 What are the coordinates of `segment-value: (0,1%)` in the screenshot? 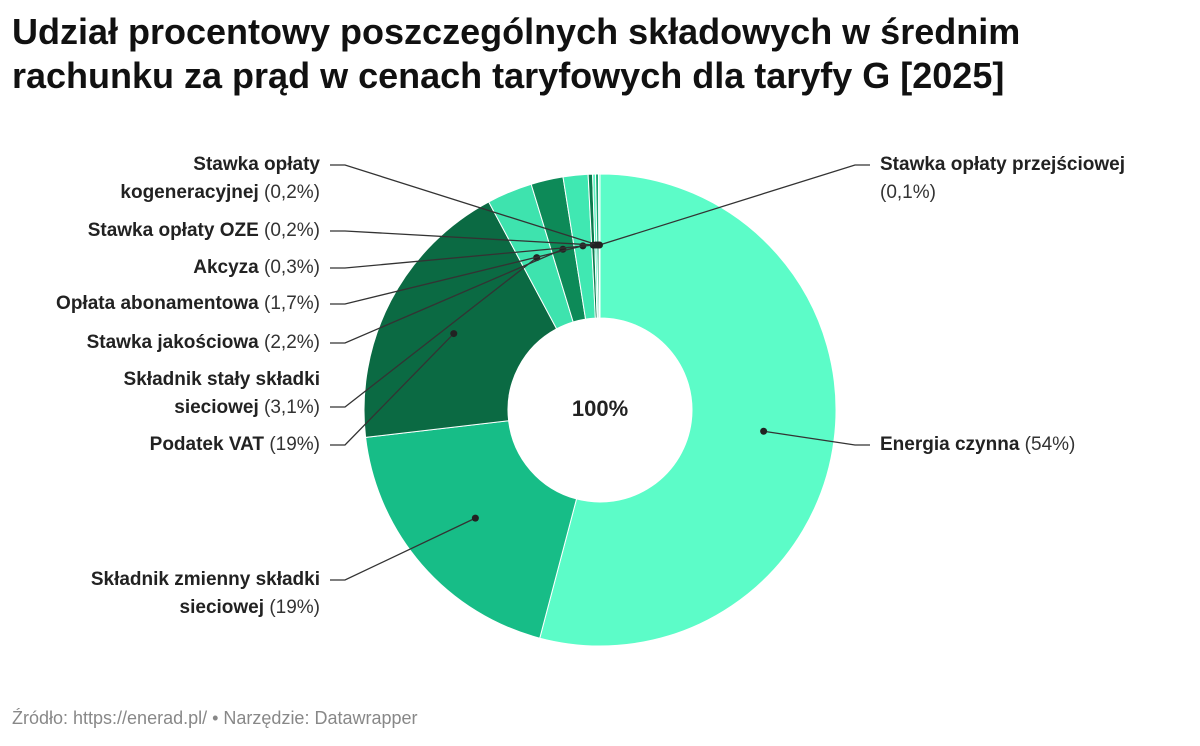 It's located at (908, 192).